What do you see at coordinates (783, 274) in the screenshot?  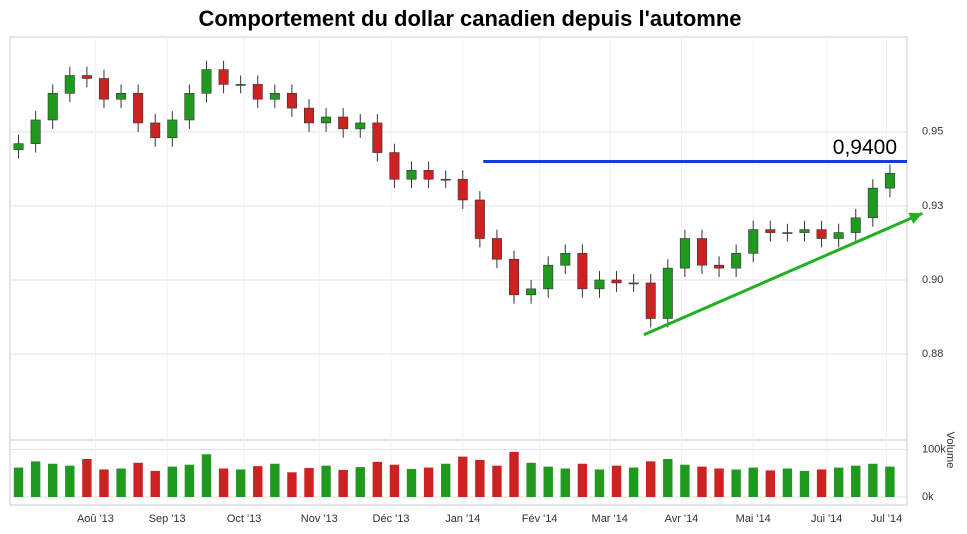 I see `trend-line` at bounding box center [783, 274].